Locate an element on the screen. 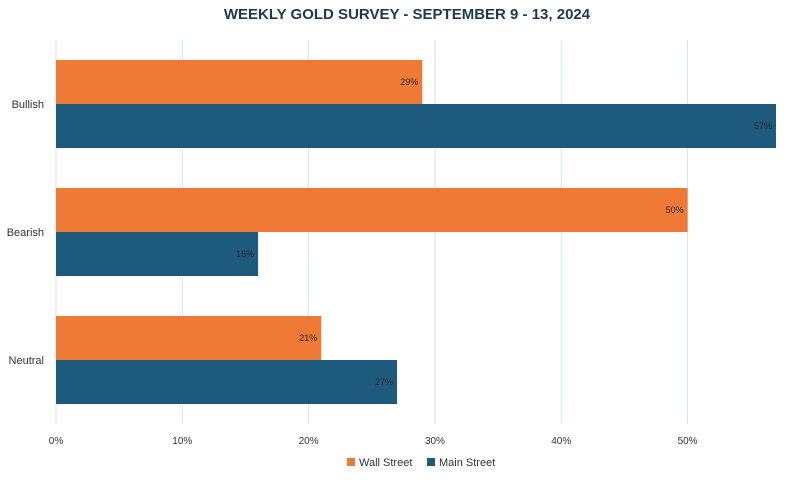 The image size is (800, 487). legend: Wall Street Main Street is located at coordinates (421, 463).